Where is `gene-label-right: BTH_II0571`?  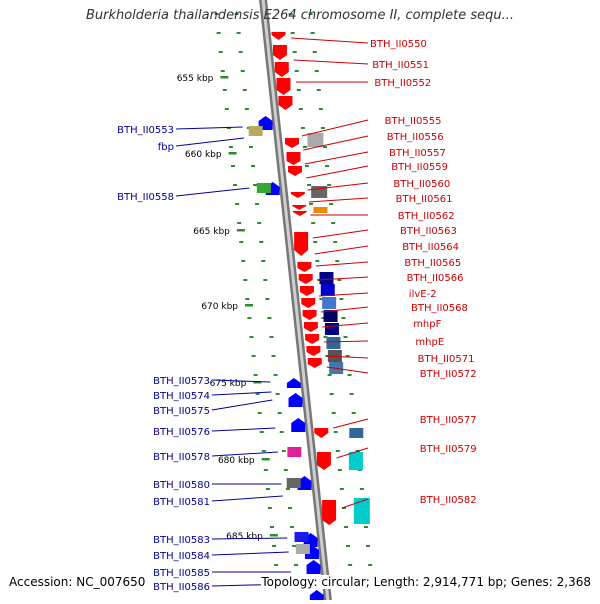 gene-label-right: BTH_II0571 is located at coordinates (446, 359).